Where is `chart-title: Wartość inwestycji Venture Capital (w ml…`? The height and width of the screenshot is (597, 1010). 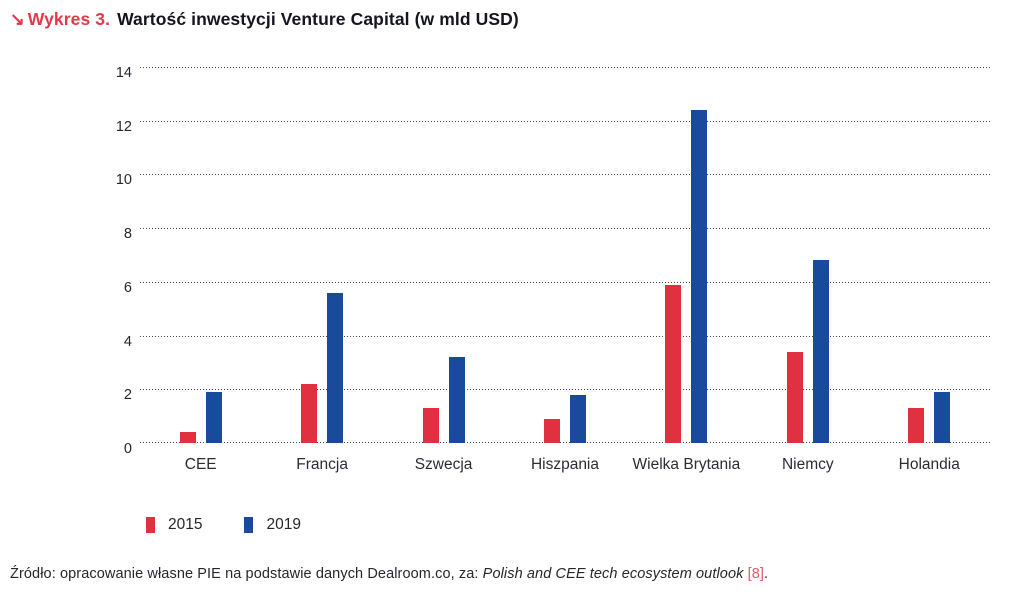
chart-title: Wartość inwestycji Venture Capital (w ml… is located at coordinates (318, 19).